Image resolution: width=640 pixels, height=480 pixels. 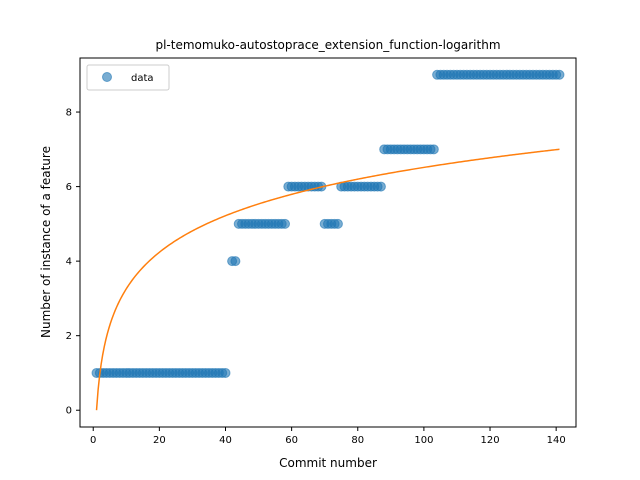 I want to click on legend-label-data: data, so click(x=142, y=78).